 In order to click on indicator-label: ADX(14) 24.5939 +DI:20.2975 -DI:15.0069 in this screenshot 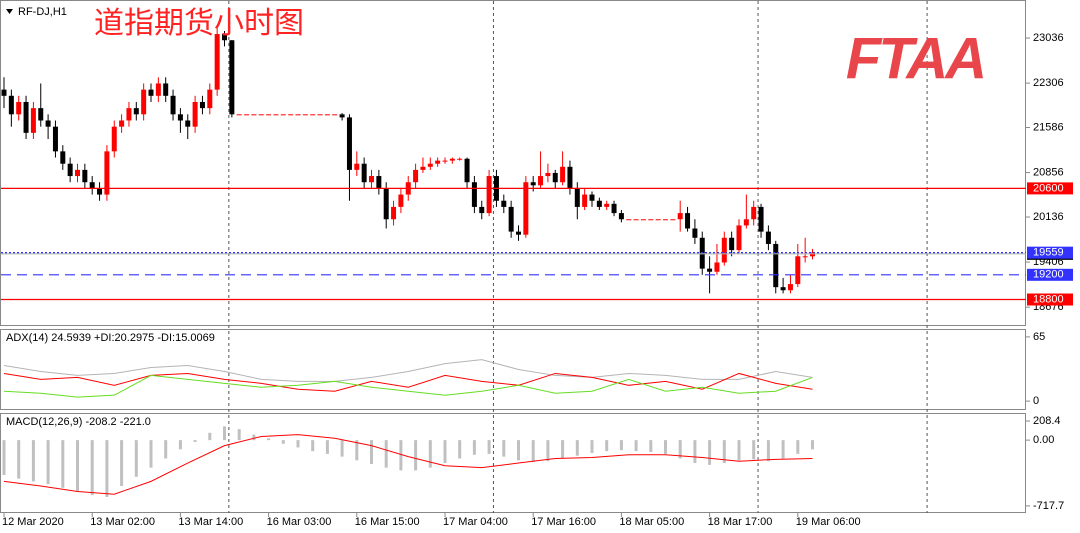, I will do `click(110, 338)`.